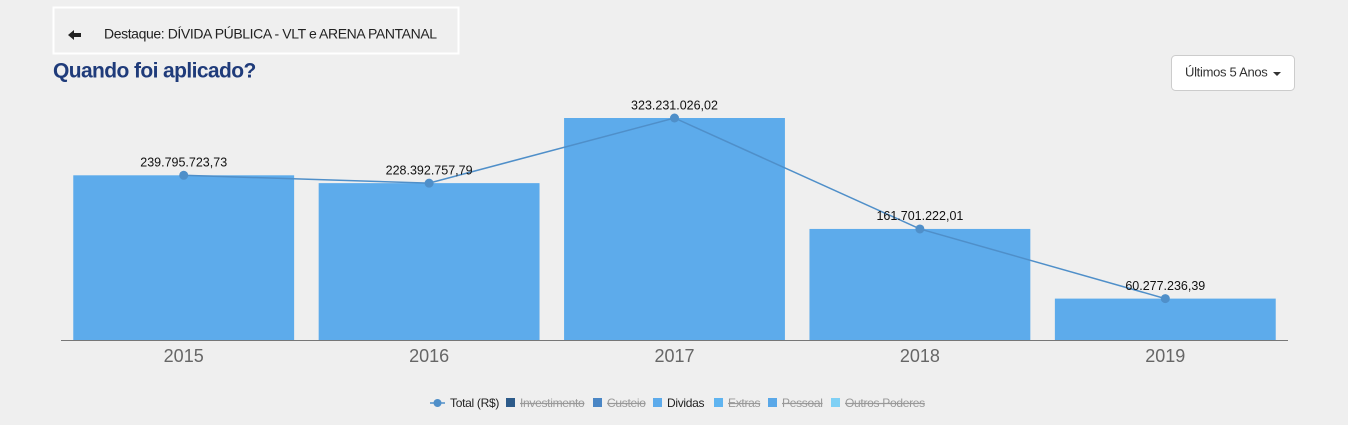  What do you see at coordinates (429, 170) in the screenshot?
I see `data-label: 228.392.757,79` at bounding box center [429, 170].